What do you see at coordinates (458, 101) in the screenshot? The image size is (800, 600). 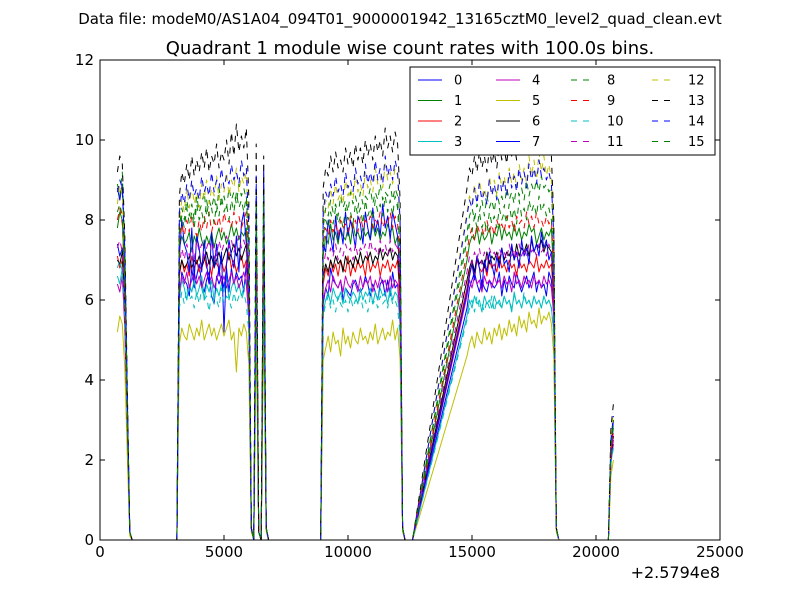 I see `legend-label-1: 1` at bounding box center [458, 101].